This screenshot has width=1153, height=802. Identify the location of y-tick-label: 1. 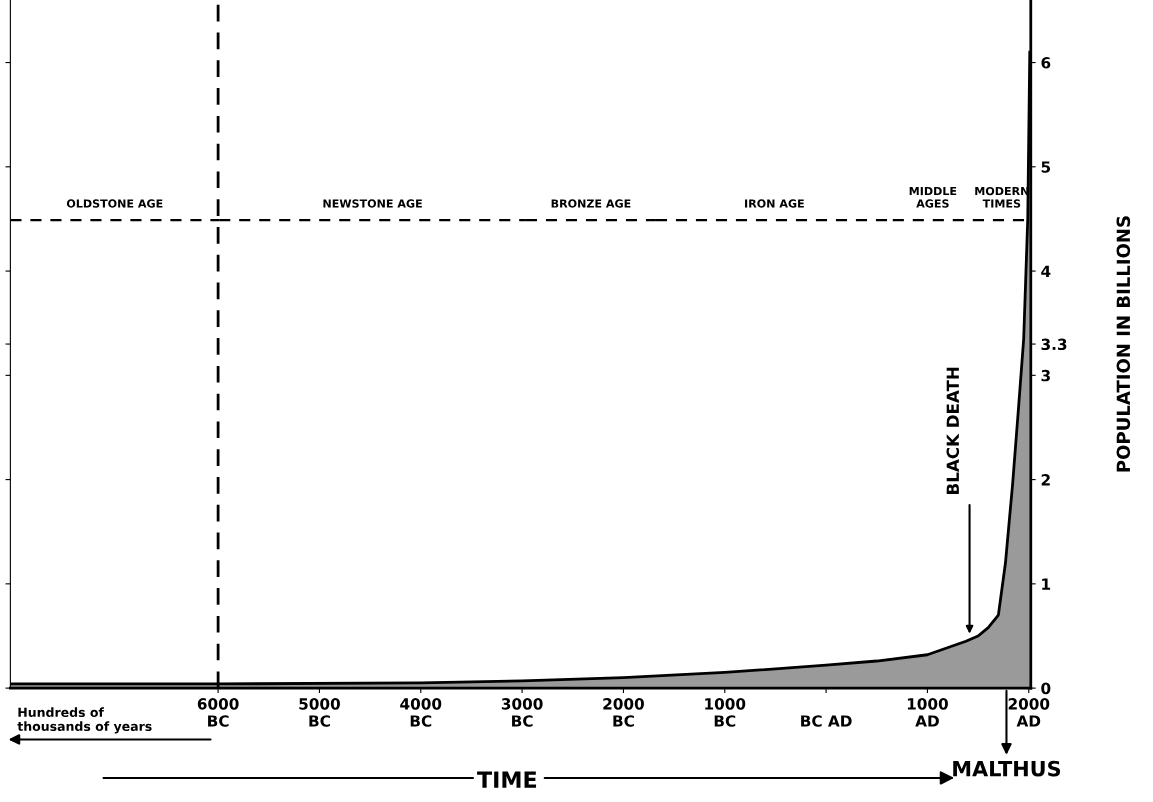
(1046, 584).